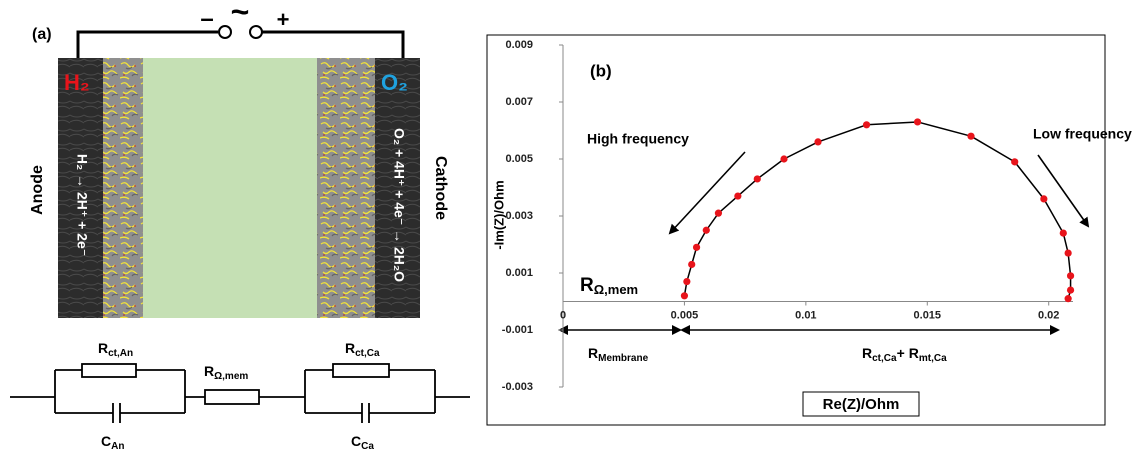 This screenshot has width=1132, height=458. I want to click on y-tick-label: 0.001, so click(519, 273).